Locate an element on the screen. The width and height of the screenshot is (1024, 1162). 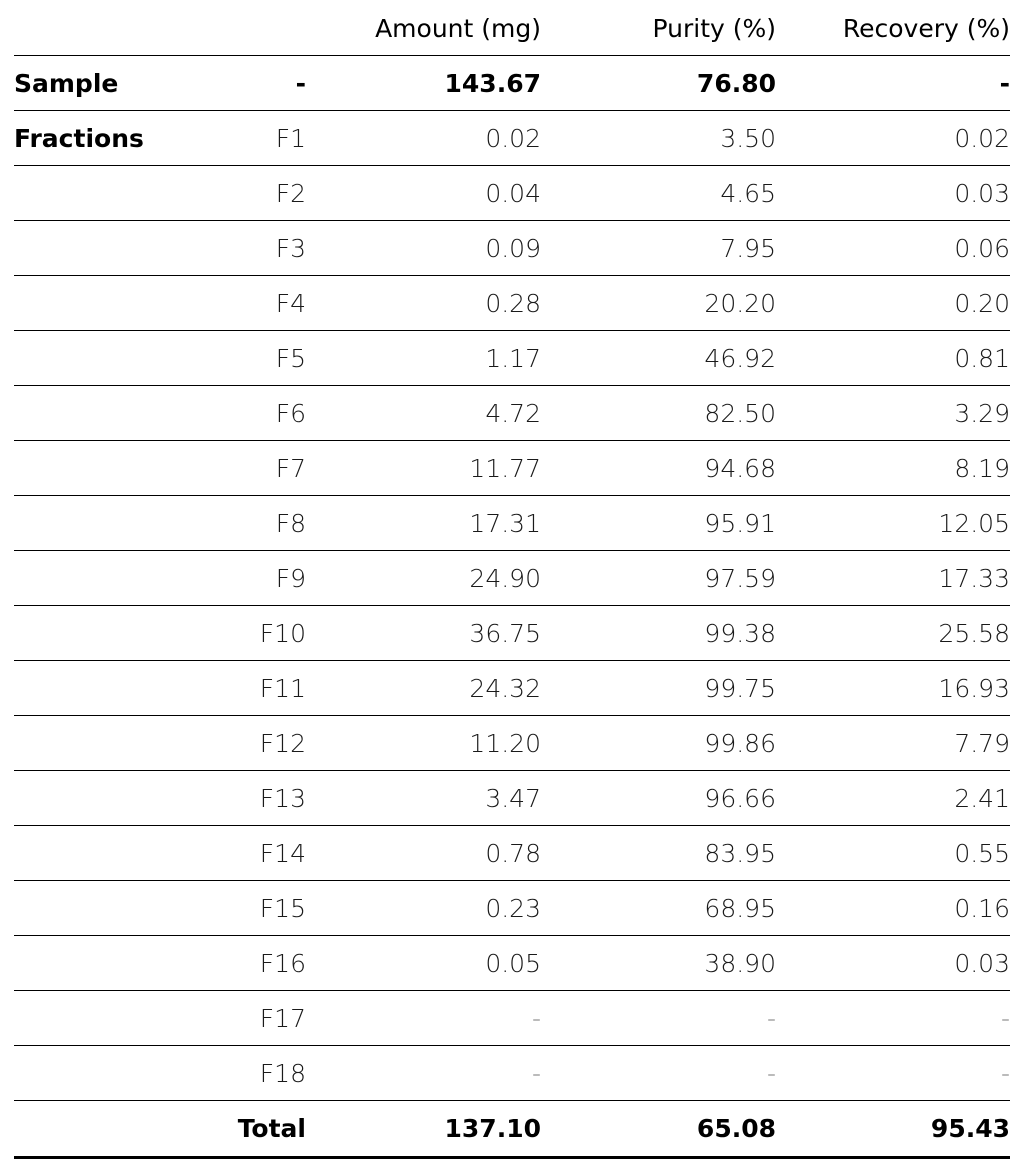
fraction-cell: F7 is located at coordinates (240, 468).